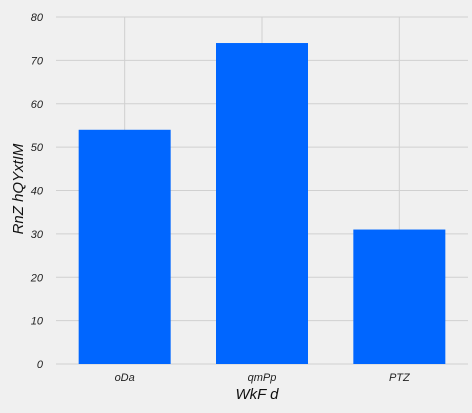 The height and width of the screenshot is (413, 472). I want to click on y-tick-label: 30, so click(37, 235).